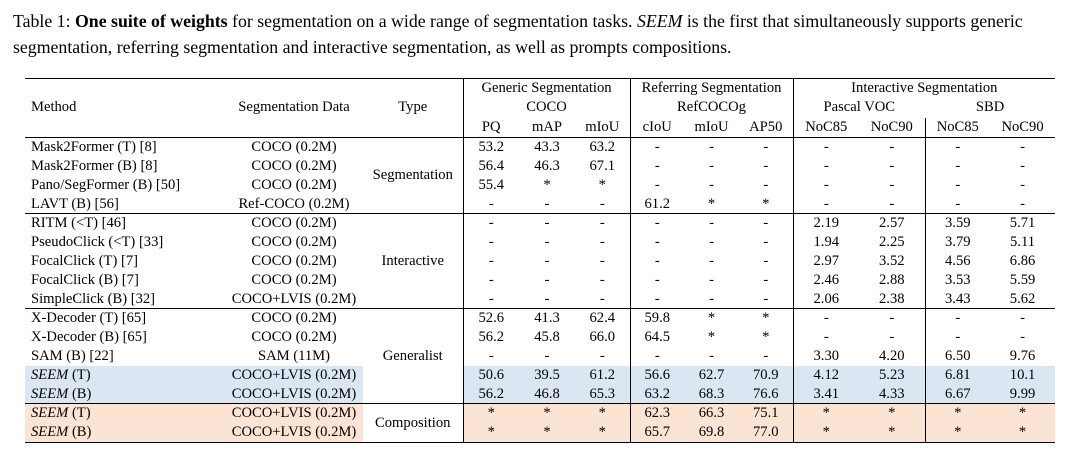 Image resolution: width=1080 pixels, height=464 pixels. What do you see at coordinates (990, 107) in the screenshot?
I see `dataset-header-sbd: SBD` at bounding box center [990, 107].